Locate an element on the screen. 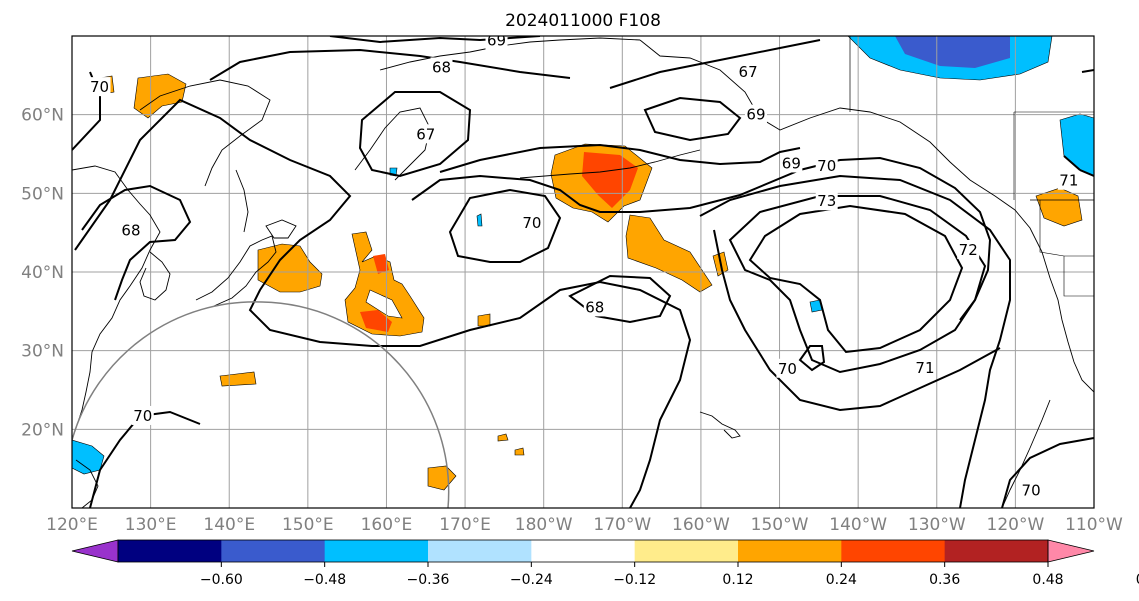  contour-68-north is located at coordinates (390, 64).